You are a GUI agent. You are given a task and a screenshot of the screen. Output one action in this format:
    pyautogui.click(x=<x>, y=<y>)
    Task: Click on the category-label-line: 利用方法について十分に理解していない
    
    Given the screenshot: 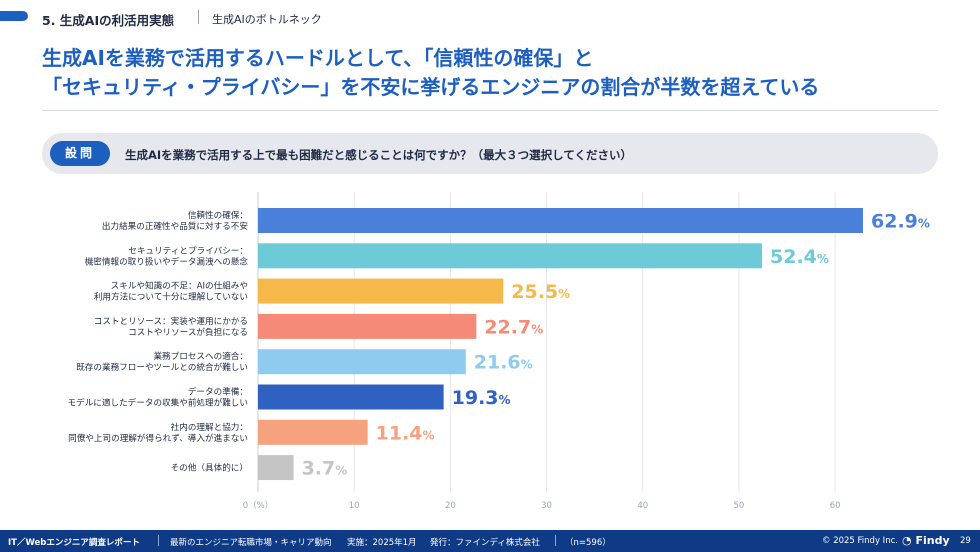 What is the action you would take?
    pyautogui.click(x=171, y=297)
    